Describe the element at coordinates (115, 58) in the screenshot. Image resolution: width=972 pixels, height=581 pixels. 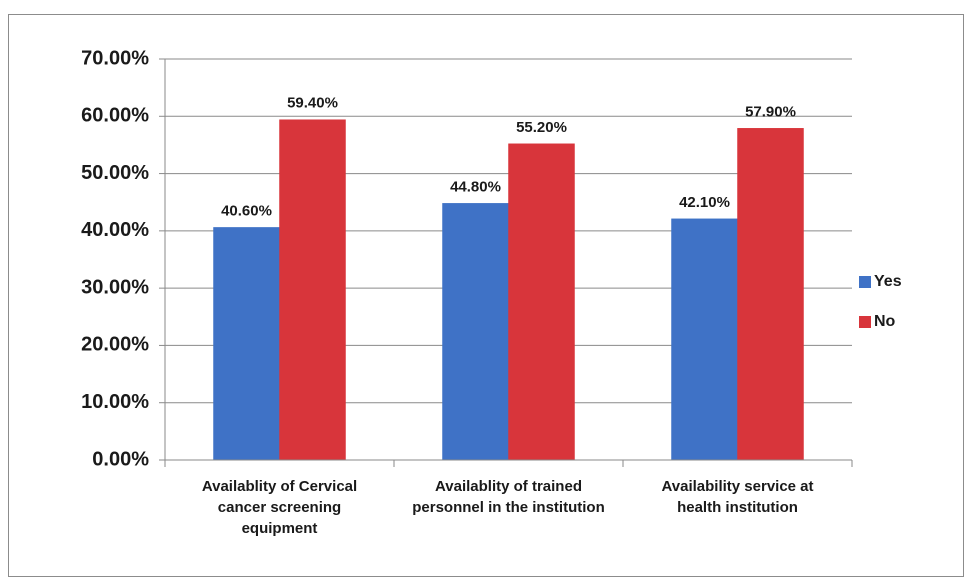
I see `y-tick-label: 70.00%` at that location.